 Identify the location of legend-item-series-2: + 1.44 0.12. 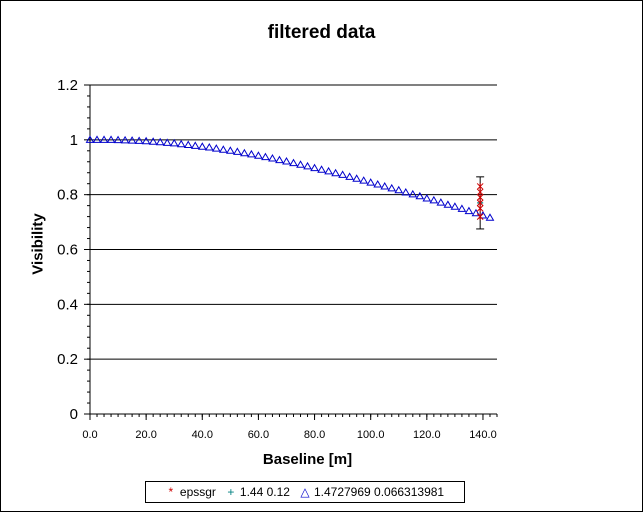
(258, 492).